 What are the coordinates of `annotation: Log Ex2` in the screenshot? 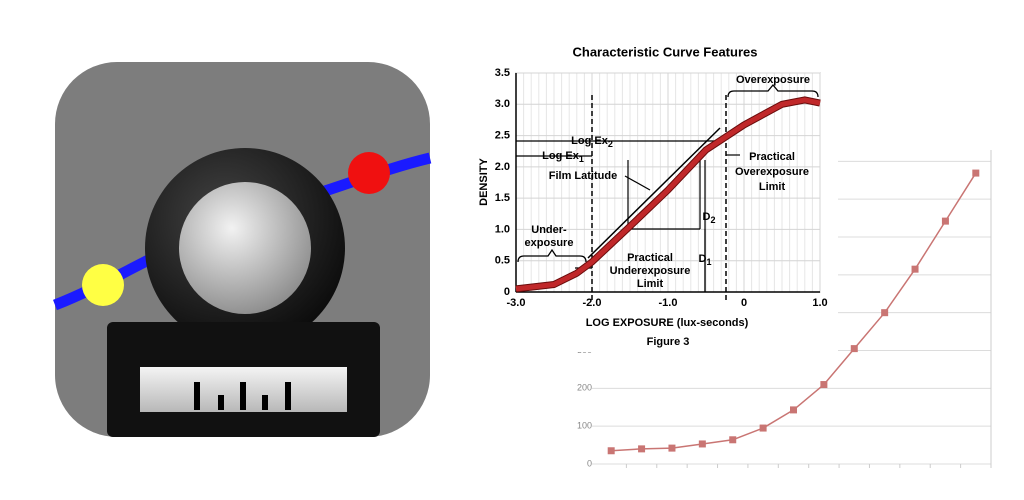 It's located at (592, 142).